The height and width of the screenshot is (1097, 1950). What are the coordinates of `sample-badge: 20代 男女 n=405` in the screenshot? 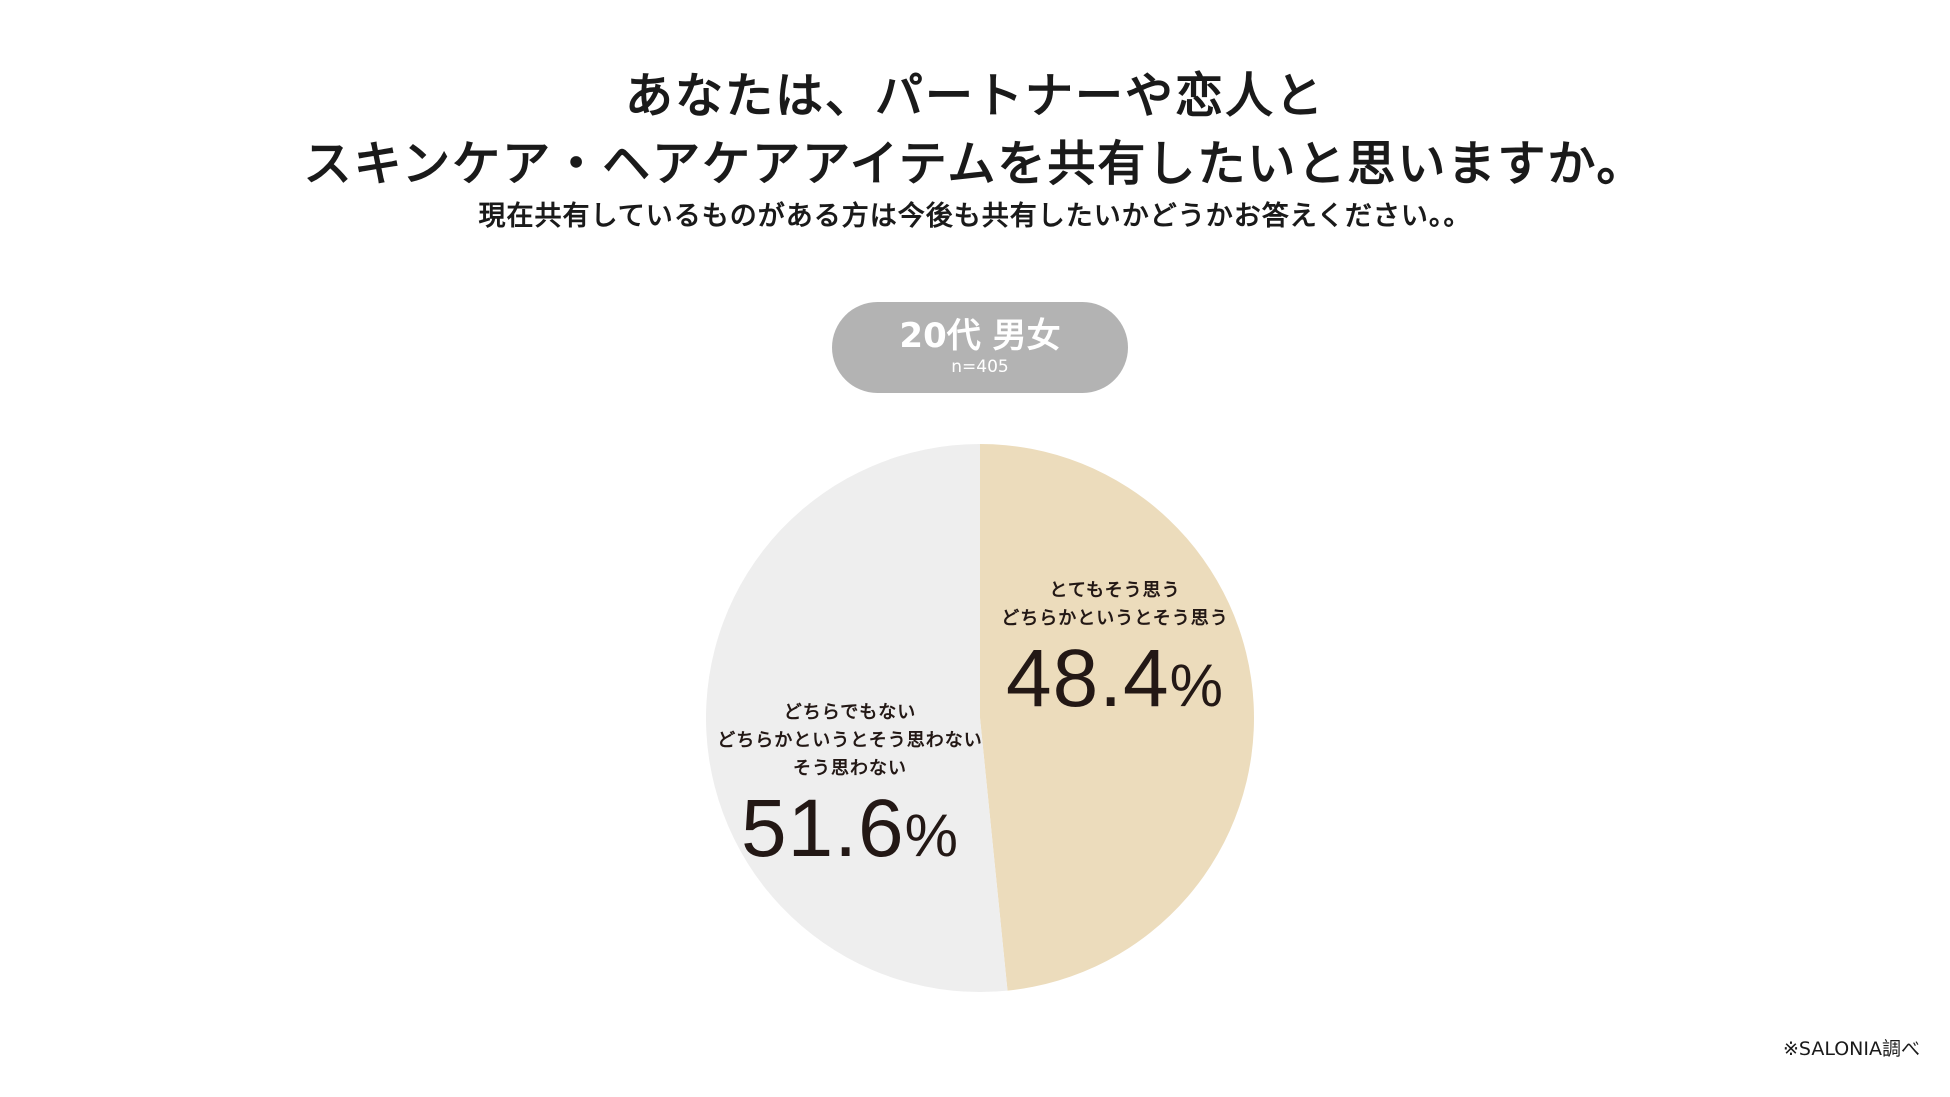 It's located at (980, 347).